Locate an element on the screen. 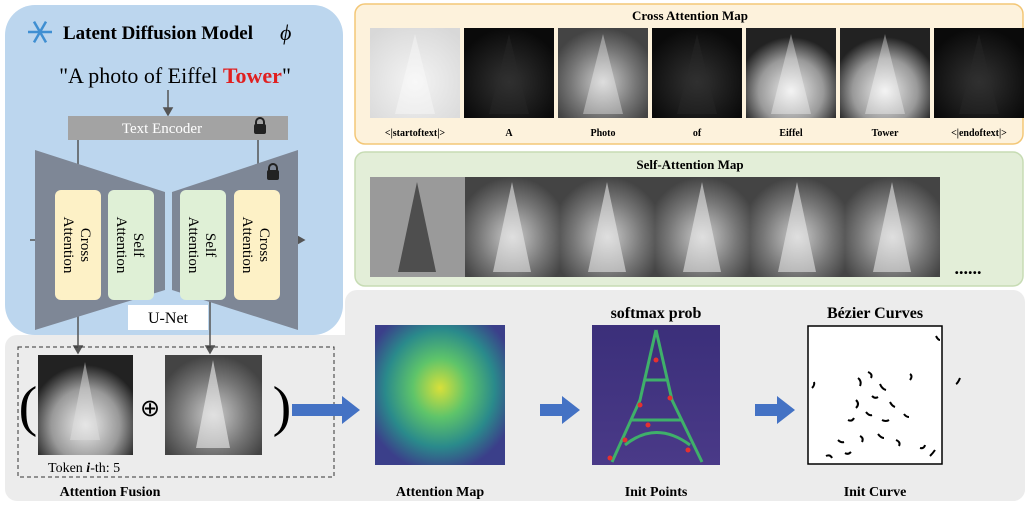  curve-canvas is located at coordinates (875, 395).